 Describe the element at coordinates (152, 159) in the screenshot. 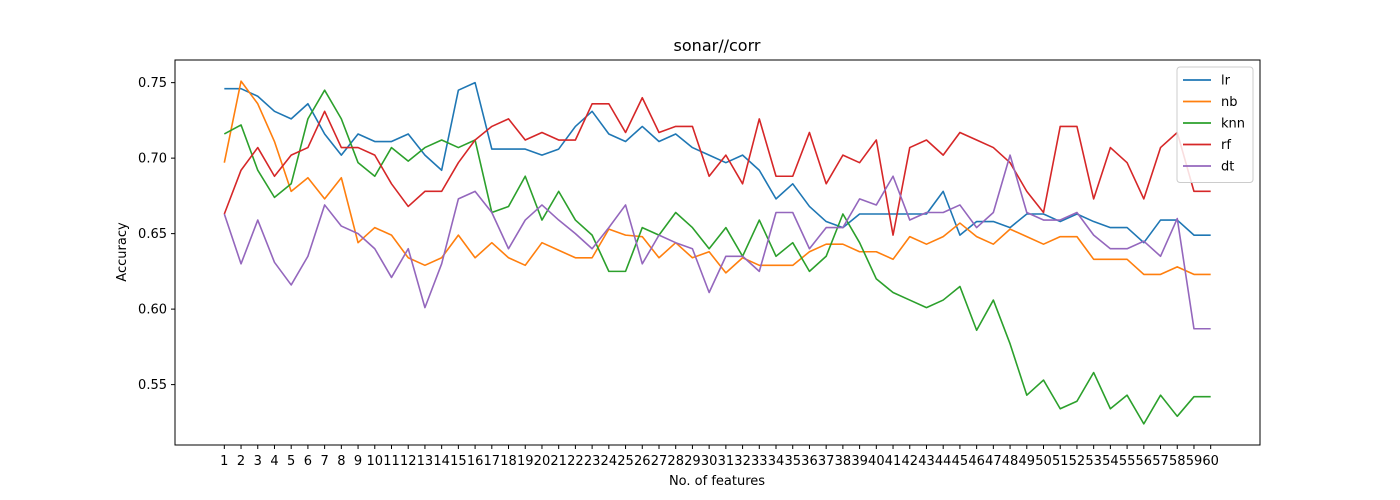

I see `y-tick-label: 0.70` at that location.